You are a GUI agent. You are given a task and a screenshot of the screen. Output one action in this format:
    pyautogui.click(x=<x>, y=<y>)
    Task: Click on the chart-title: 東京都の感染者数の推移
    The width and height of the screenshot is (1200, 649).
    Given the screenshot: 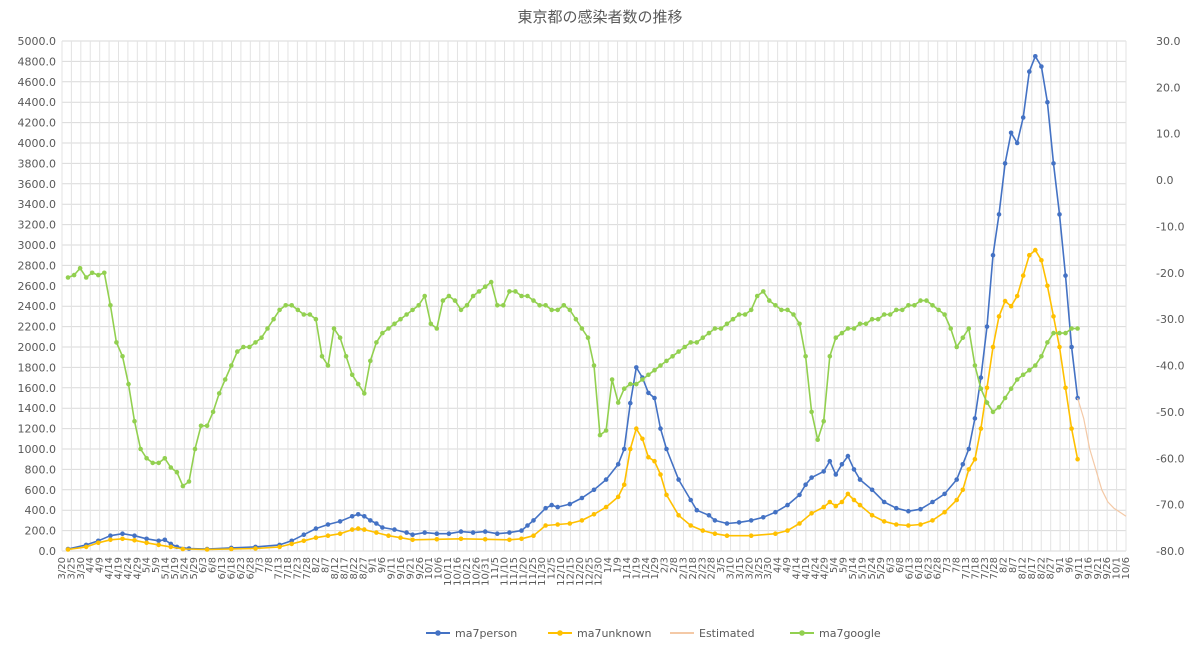 What is the action you would take?
    pyautogui.click(x=599, y=17)
    